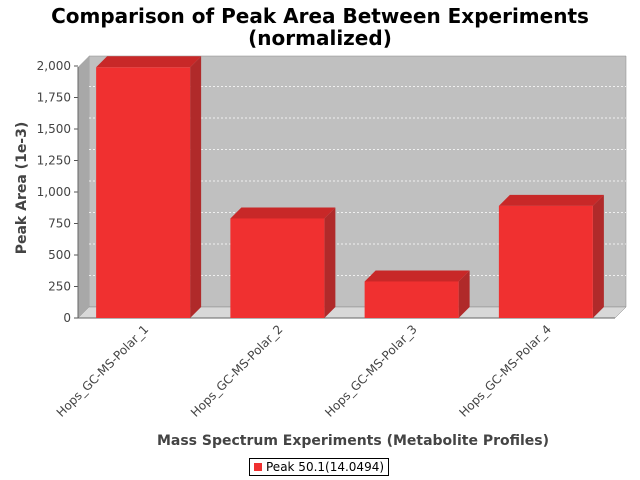 This screenshot has width=640, height=480. I want to click on y-axis-label: Peak Area (1e-3), so click(22, 188).